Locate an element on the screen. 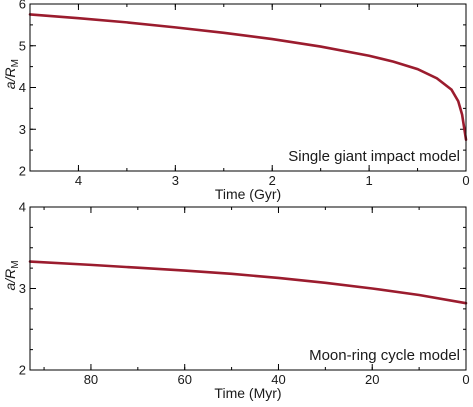 This screenshot has width=473, height=407. model-annotation: Single giant impact model is located at coordinates (374, 156).